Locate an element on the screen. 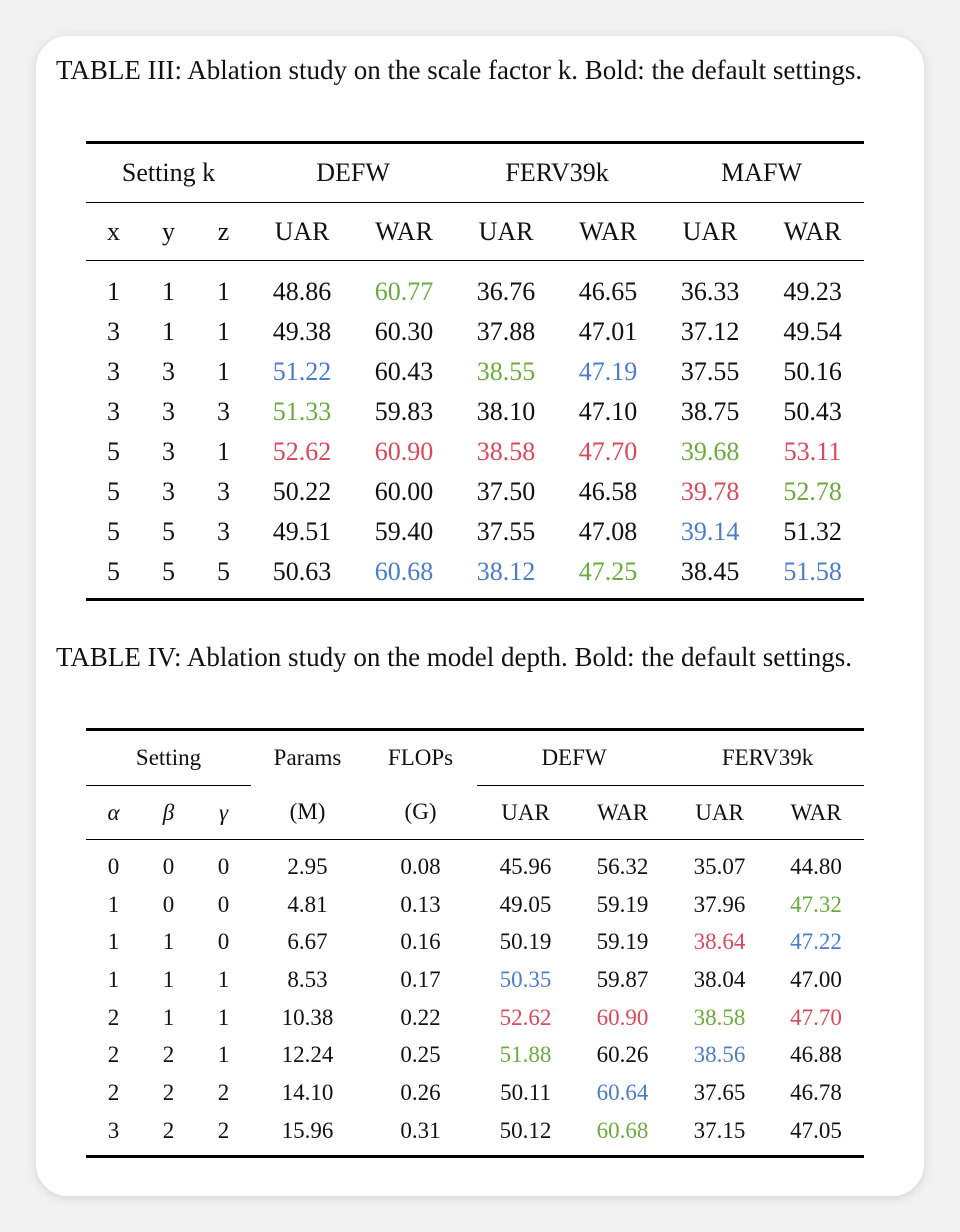  table-cell: 47.01 is located at coordinates (608, 331).